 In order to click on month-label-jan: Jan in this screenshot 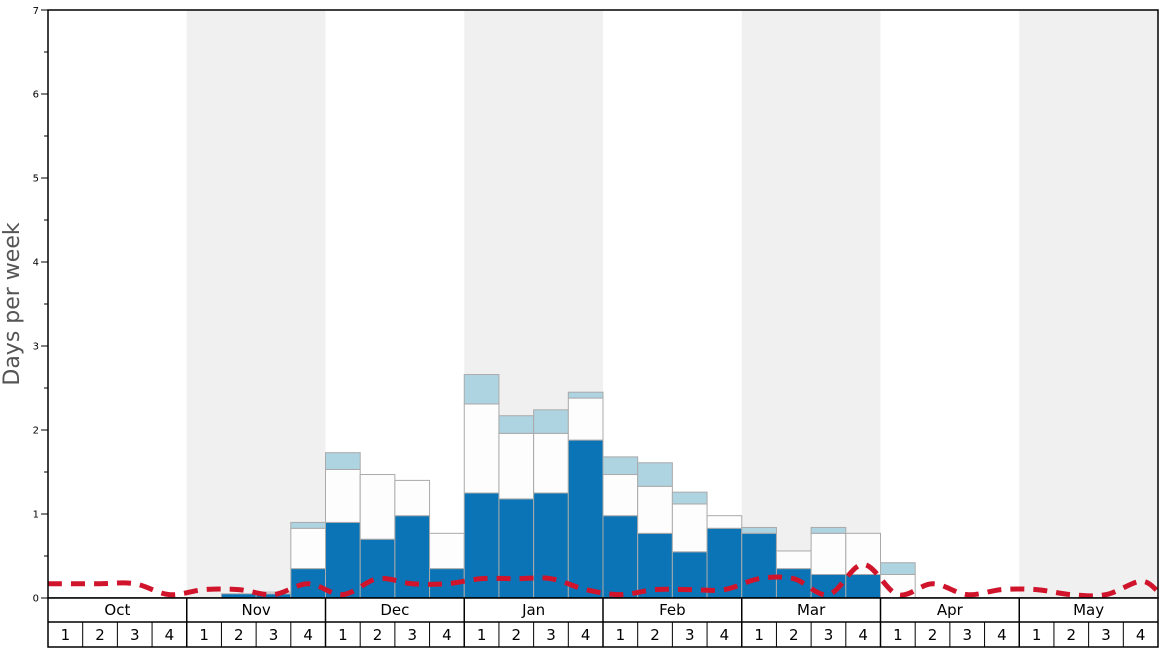, I will do `click(533, 610)`.